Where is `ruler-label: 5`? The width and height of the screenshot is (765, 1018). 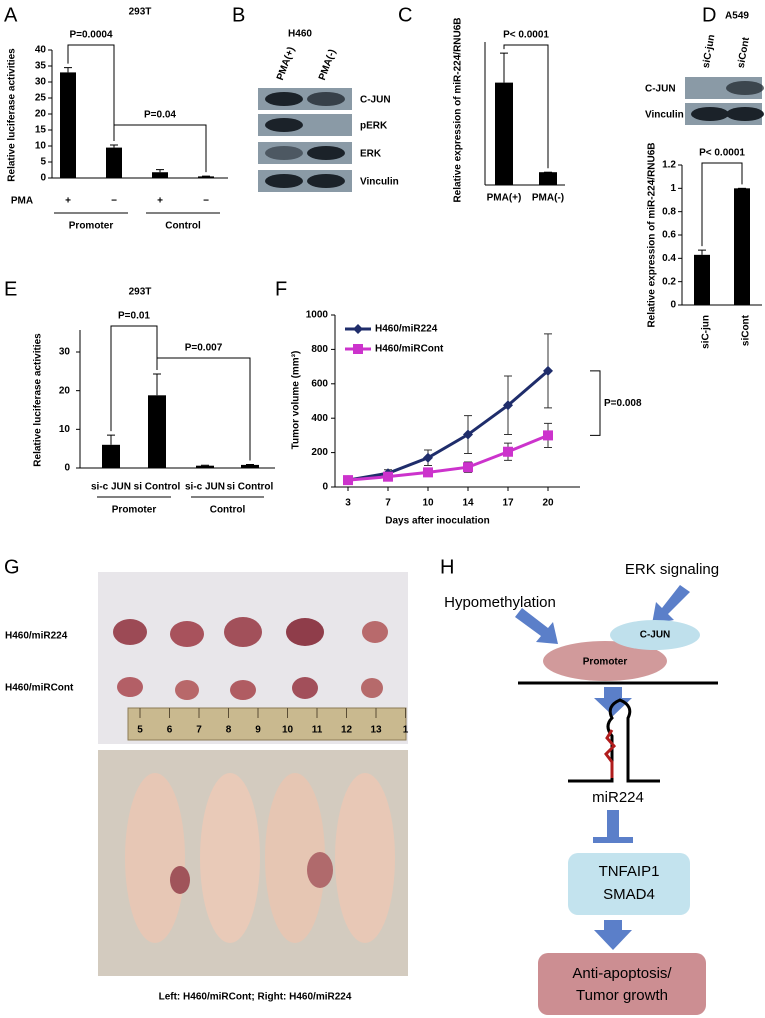
ruler-label: 5 is located at coordinates (140, 730).